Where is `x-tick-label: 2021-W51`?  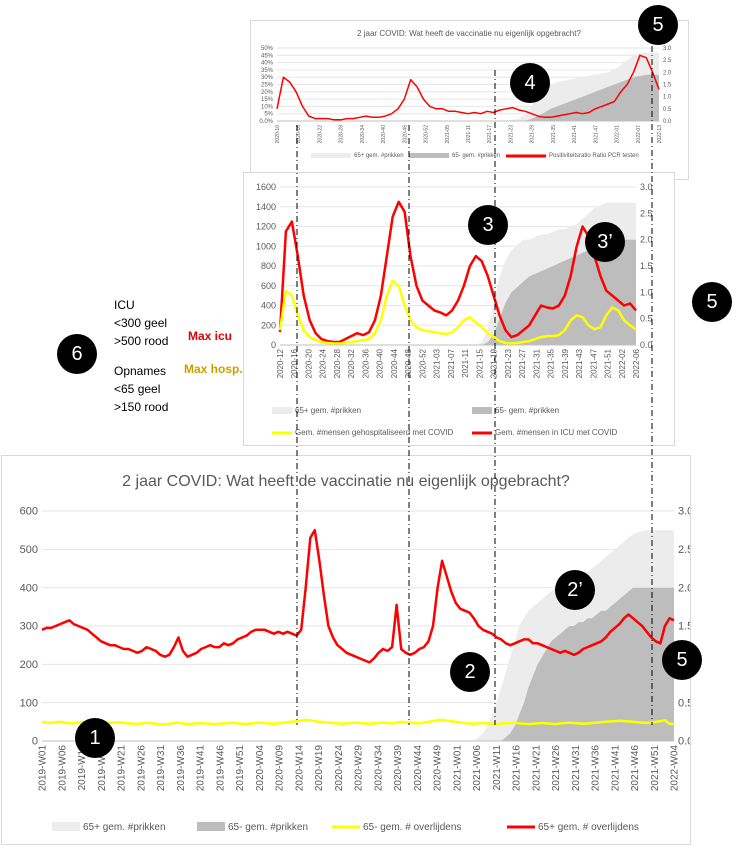
x-tick-label: 2021-W51 is located at coordinates (655, 768).